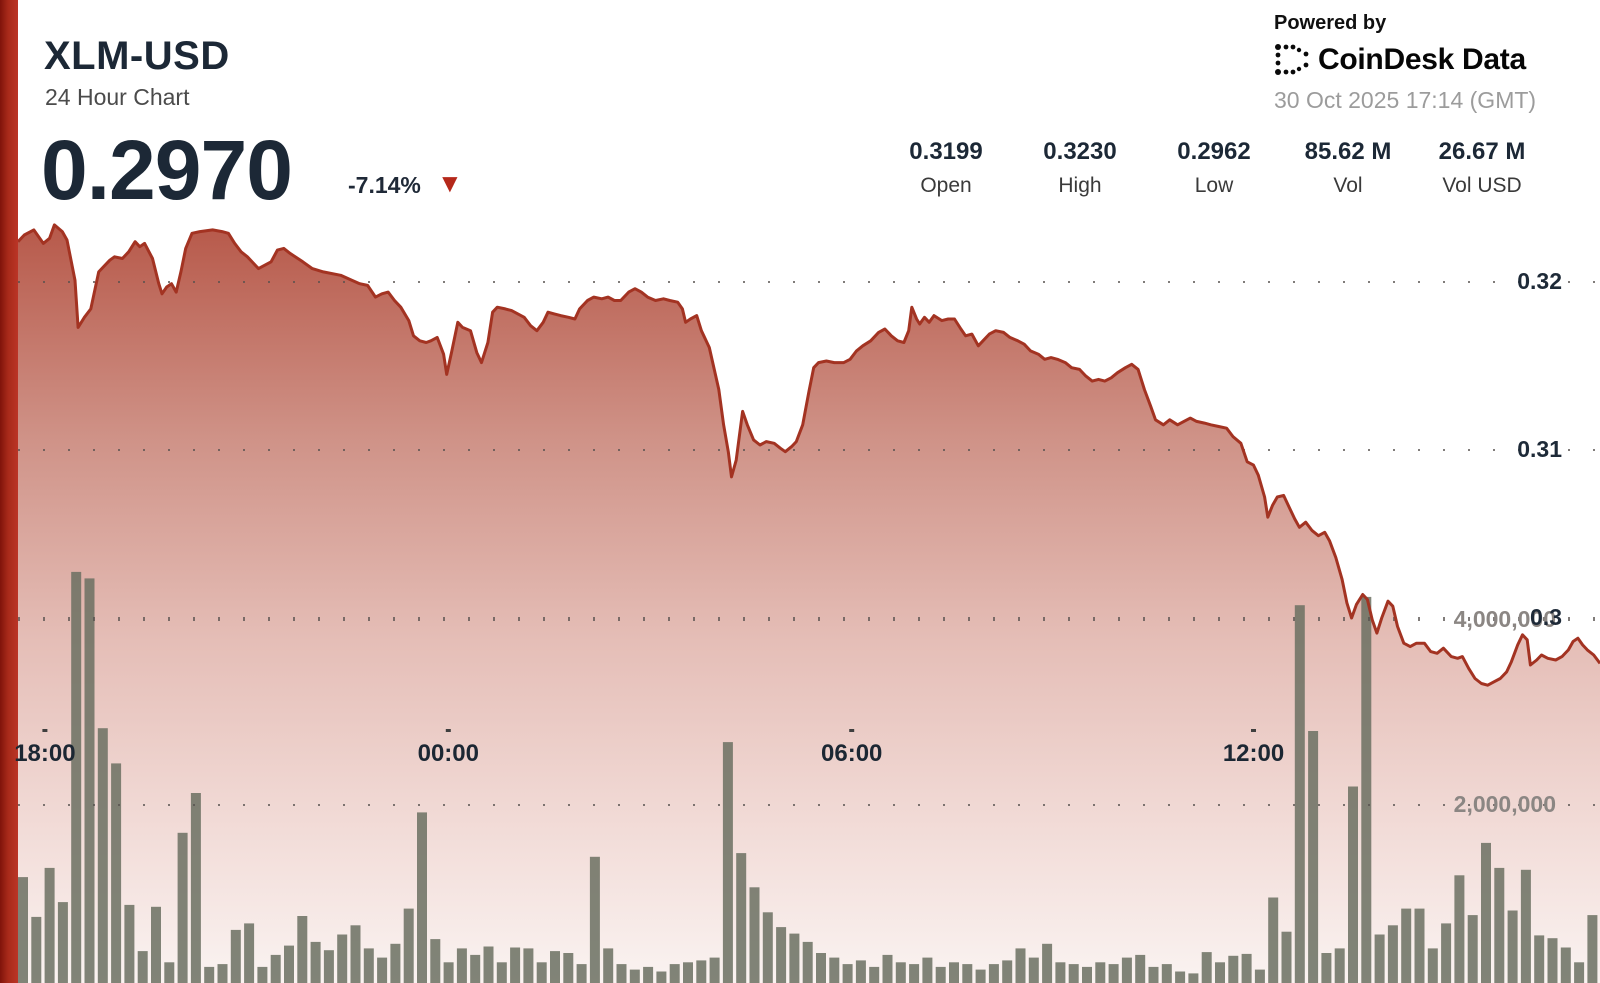  What do you see at coordinates (1348, 185) in the screenshot?
I see `stat-vol-label: Vol` at bounding box center [1348, 185].